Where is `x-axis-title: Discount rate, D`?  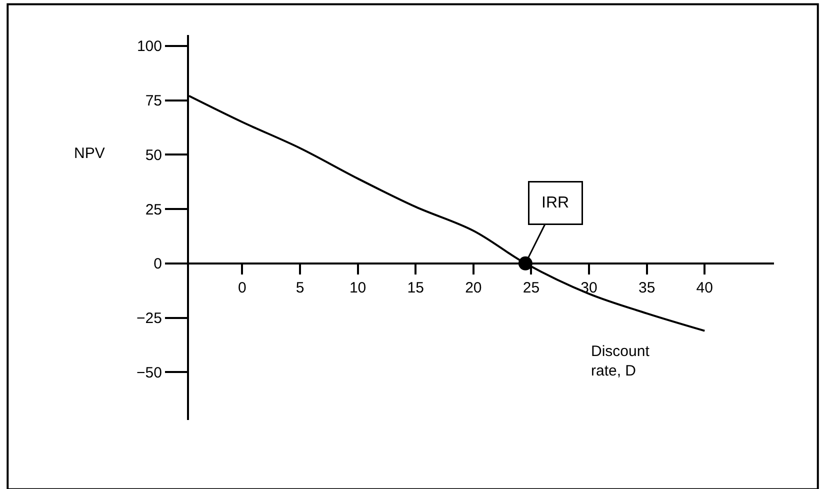 x-axis-title: Discount rate, D is located at coordinates (620, 361).